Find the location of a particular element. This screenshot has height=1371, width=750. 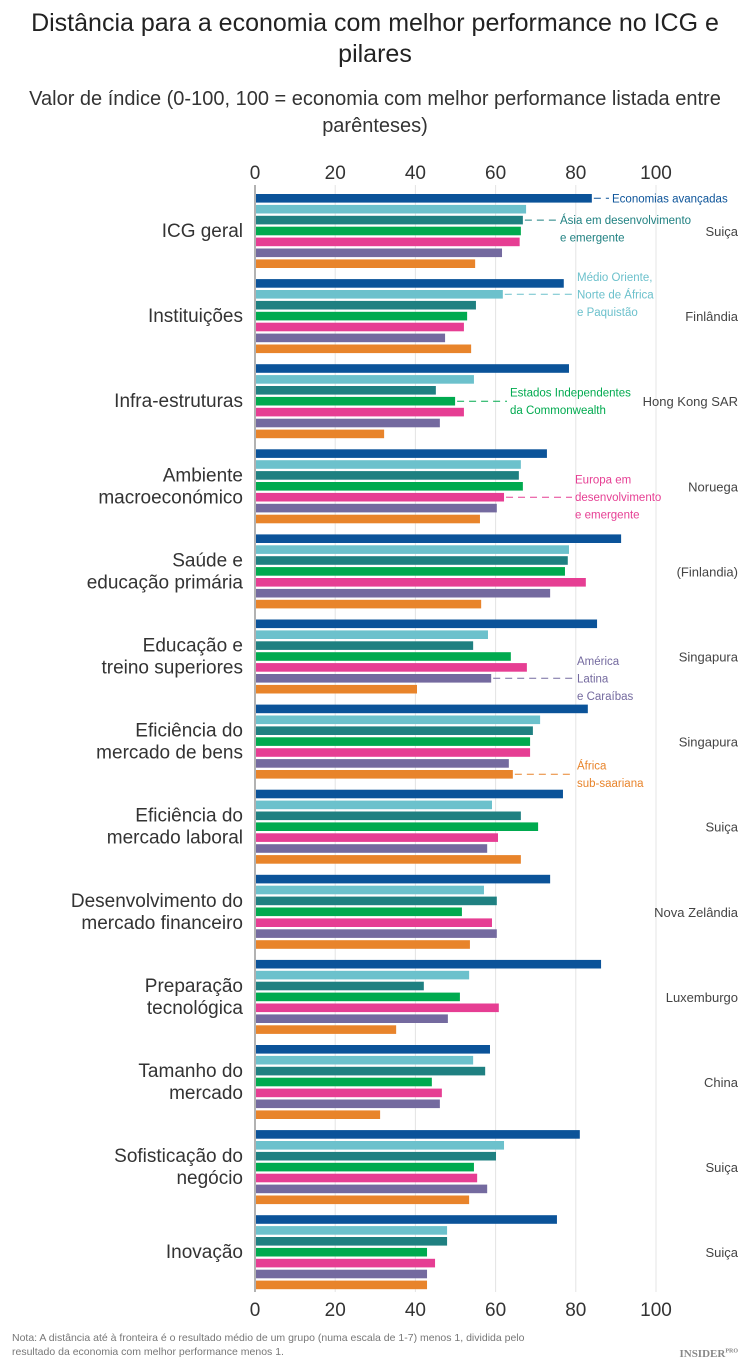

category-label: Tamanho do is located at coordinates (190, 1071).